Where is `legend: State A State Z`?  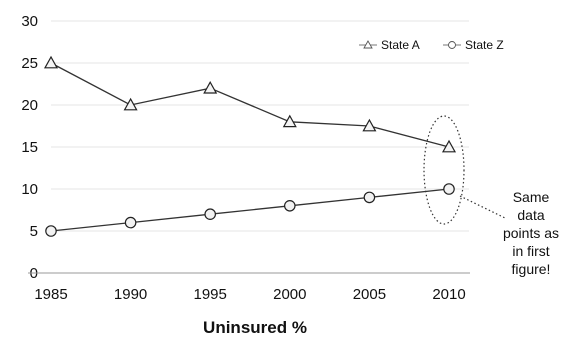
legend: State A State Z is located at coordinates (431, 45).